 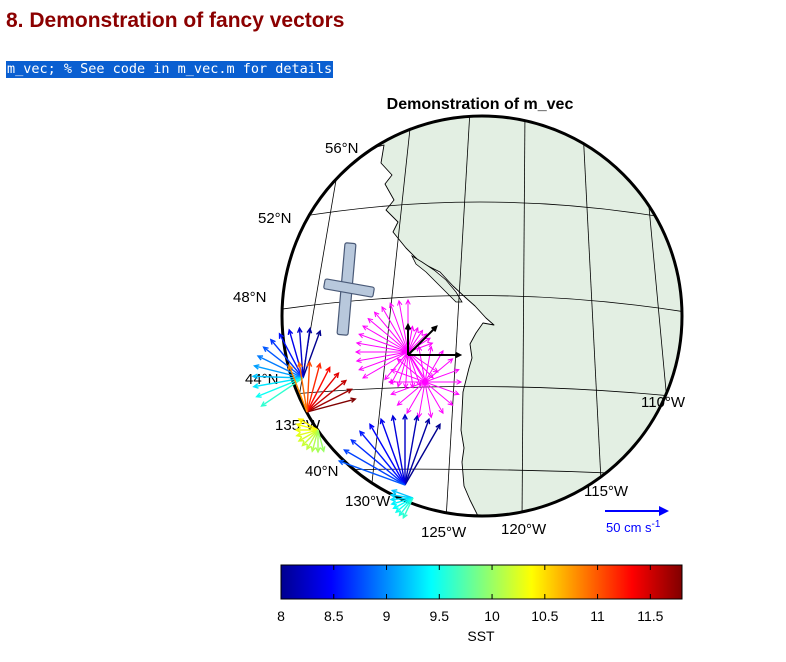 I want to click on colorbar-tick-label: 8, so click(x=281, y=616).